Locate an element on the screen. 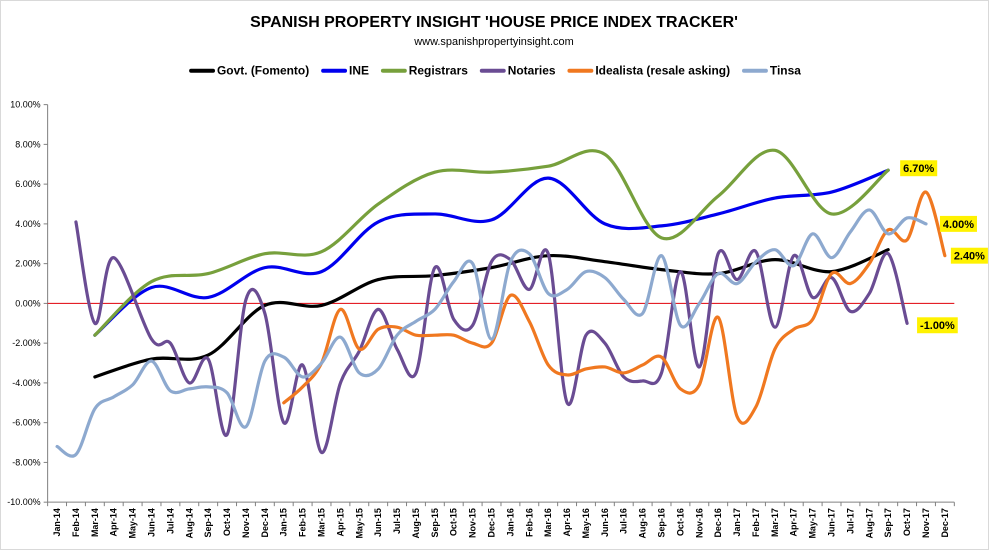 This screenshot has height=550, width=989. y-tick-label: 8.00% is located at coordinates (27, 144).